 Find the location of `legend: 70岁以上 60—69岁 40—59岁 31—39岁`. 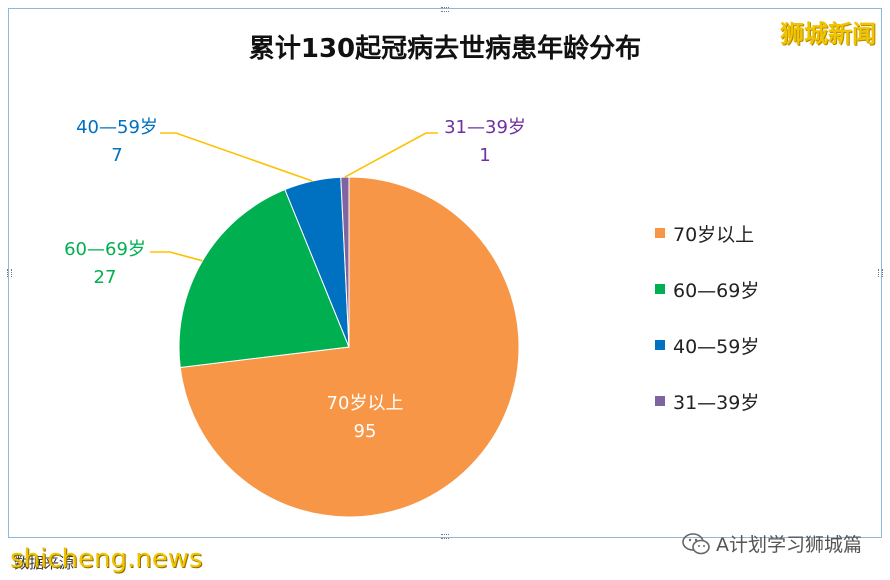

legend: 70岁以上 60—69岁 40—59岁 31—39岁 is located at coordinates (707, 317).